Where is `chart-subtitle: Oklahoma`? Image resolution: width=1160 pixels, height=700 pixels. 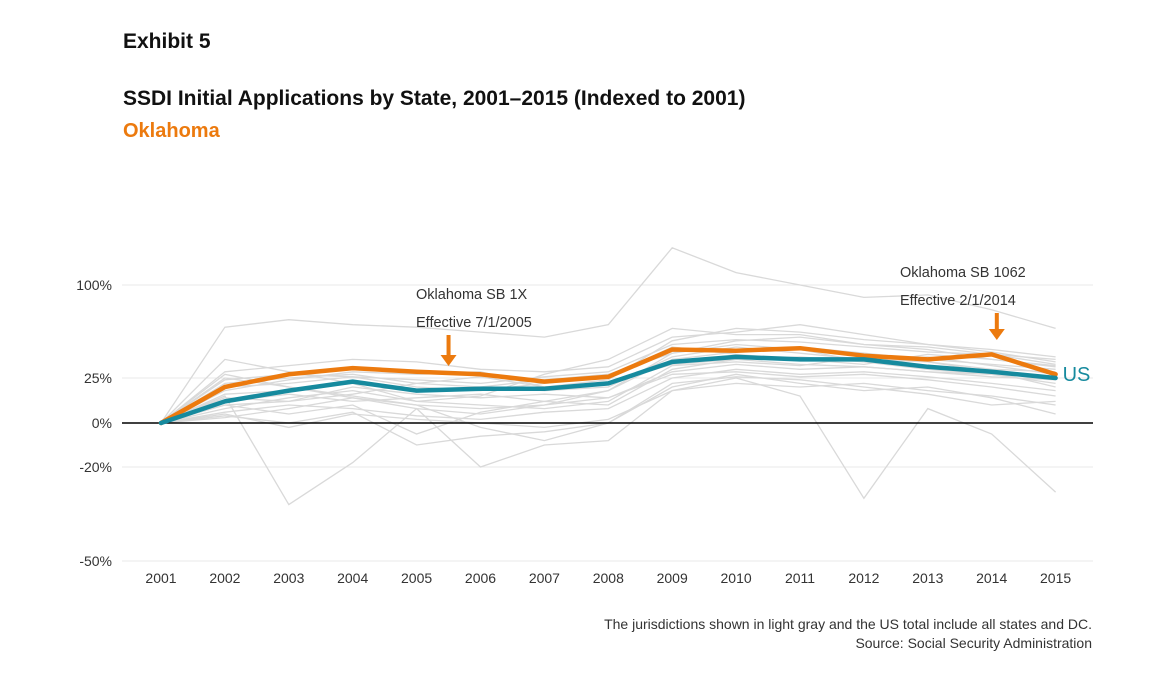
chart-subtitle: Oklahoma is located at coordinates (171, 131).